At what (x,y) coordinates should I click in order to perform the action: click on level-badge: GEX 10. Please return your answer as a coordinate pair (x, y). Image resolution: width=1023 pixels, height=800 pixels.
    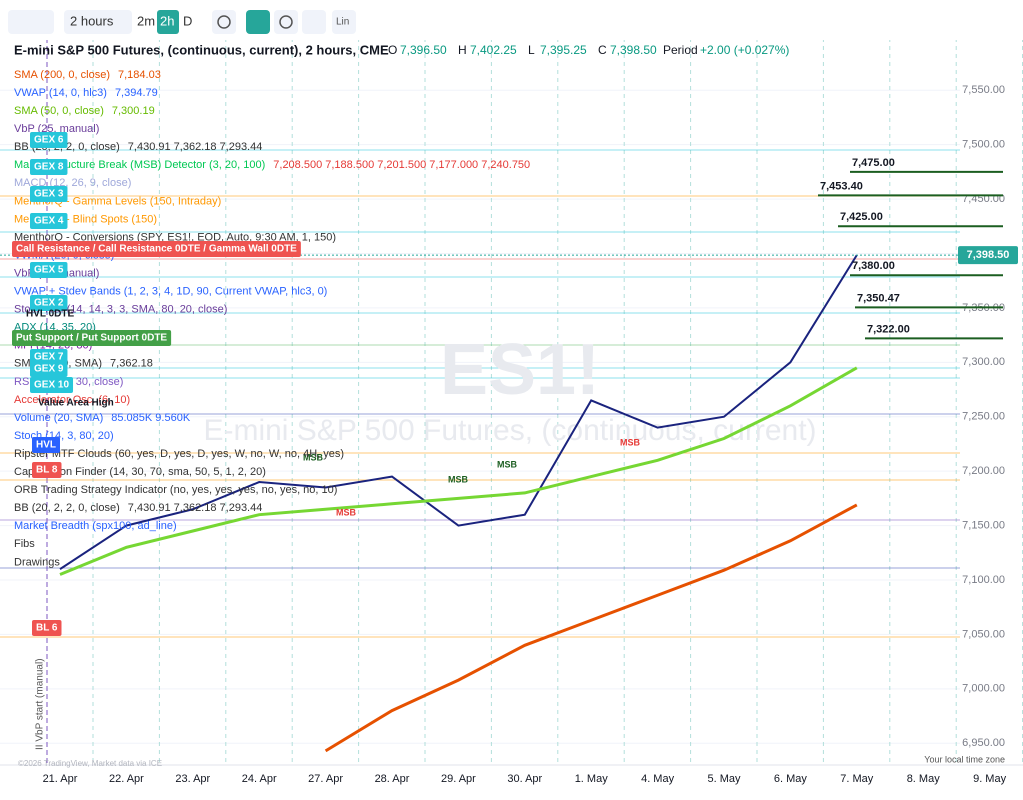
    Looking at the image, I should click on (52, 385).